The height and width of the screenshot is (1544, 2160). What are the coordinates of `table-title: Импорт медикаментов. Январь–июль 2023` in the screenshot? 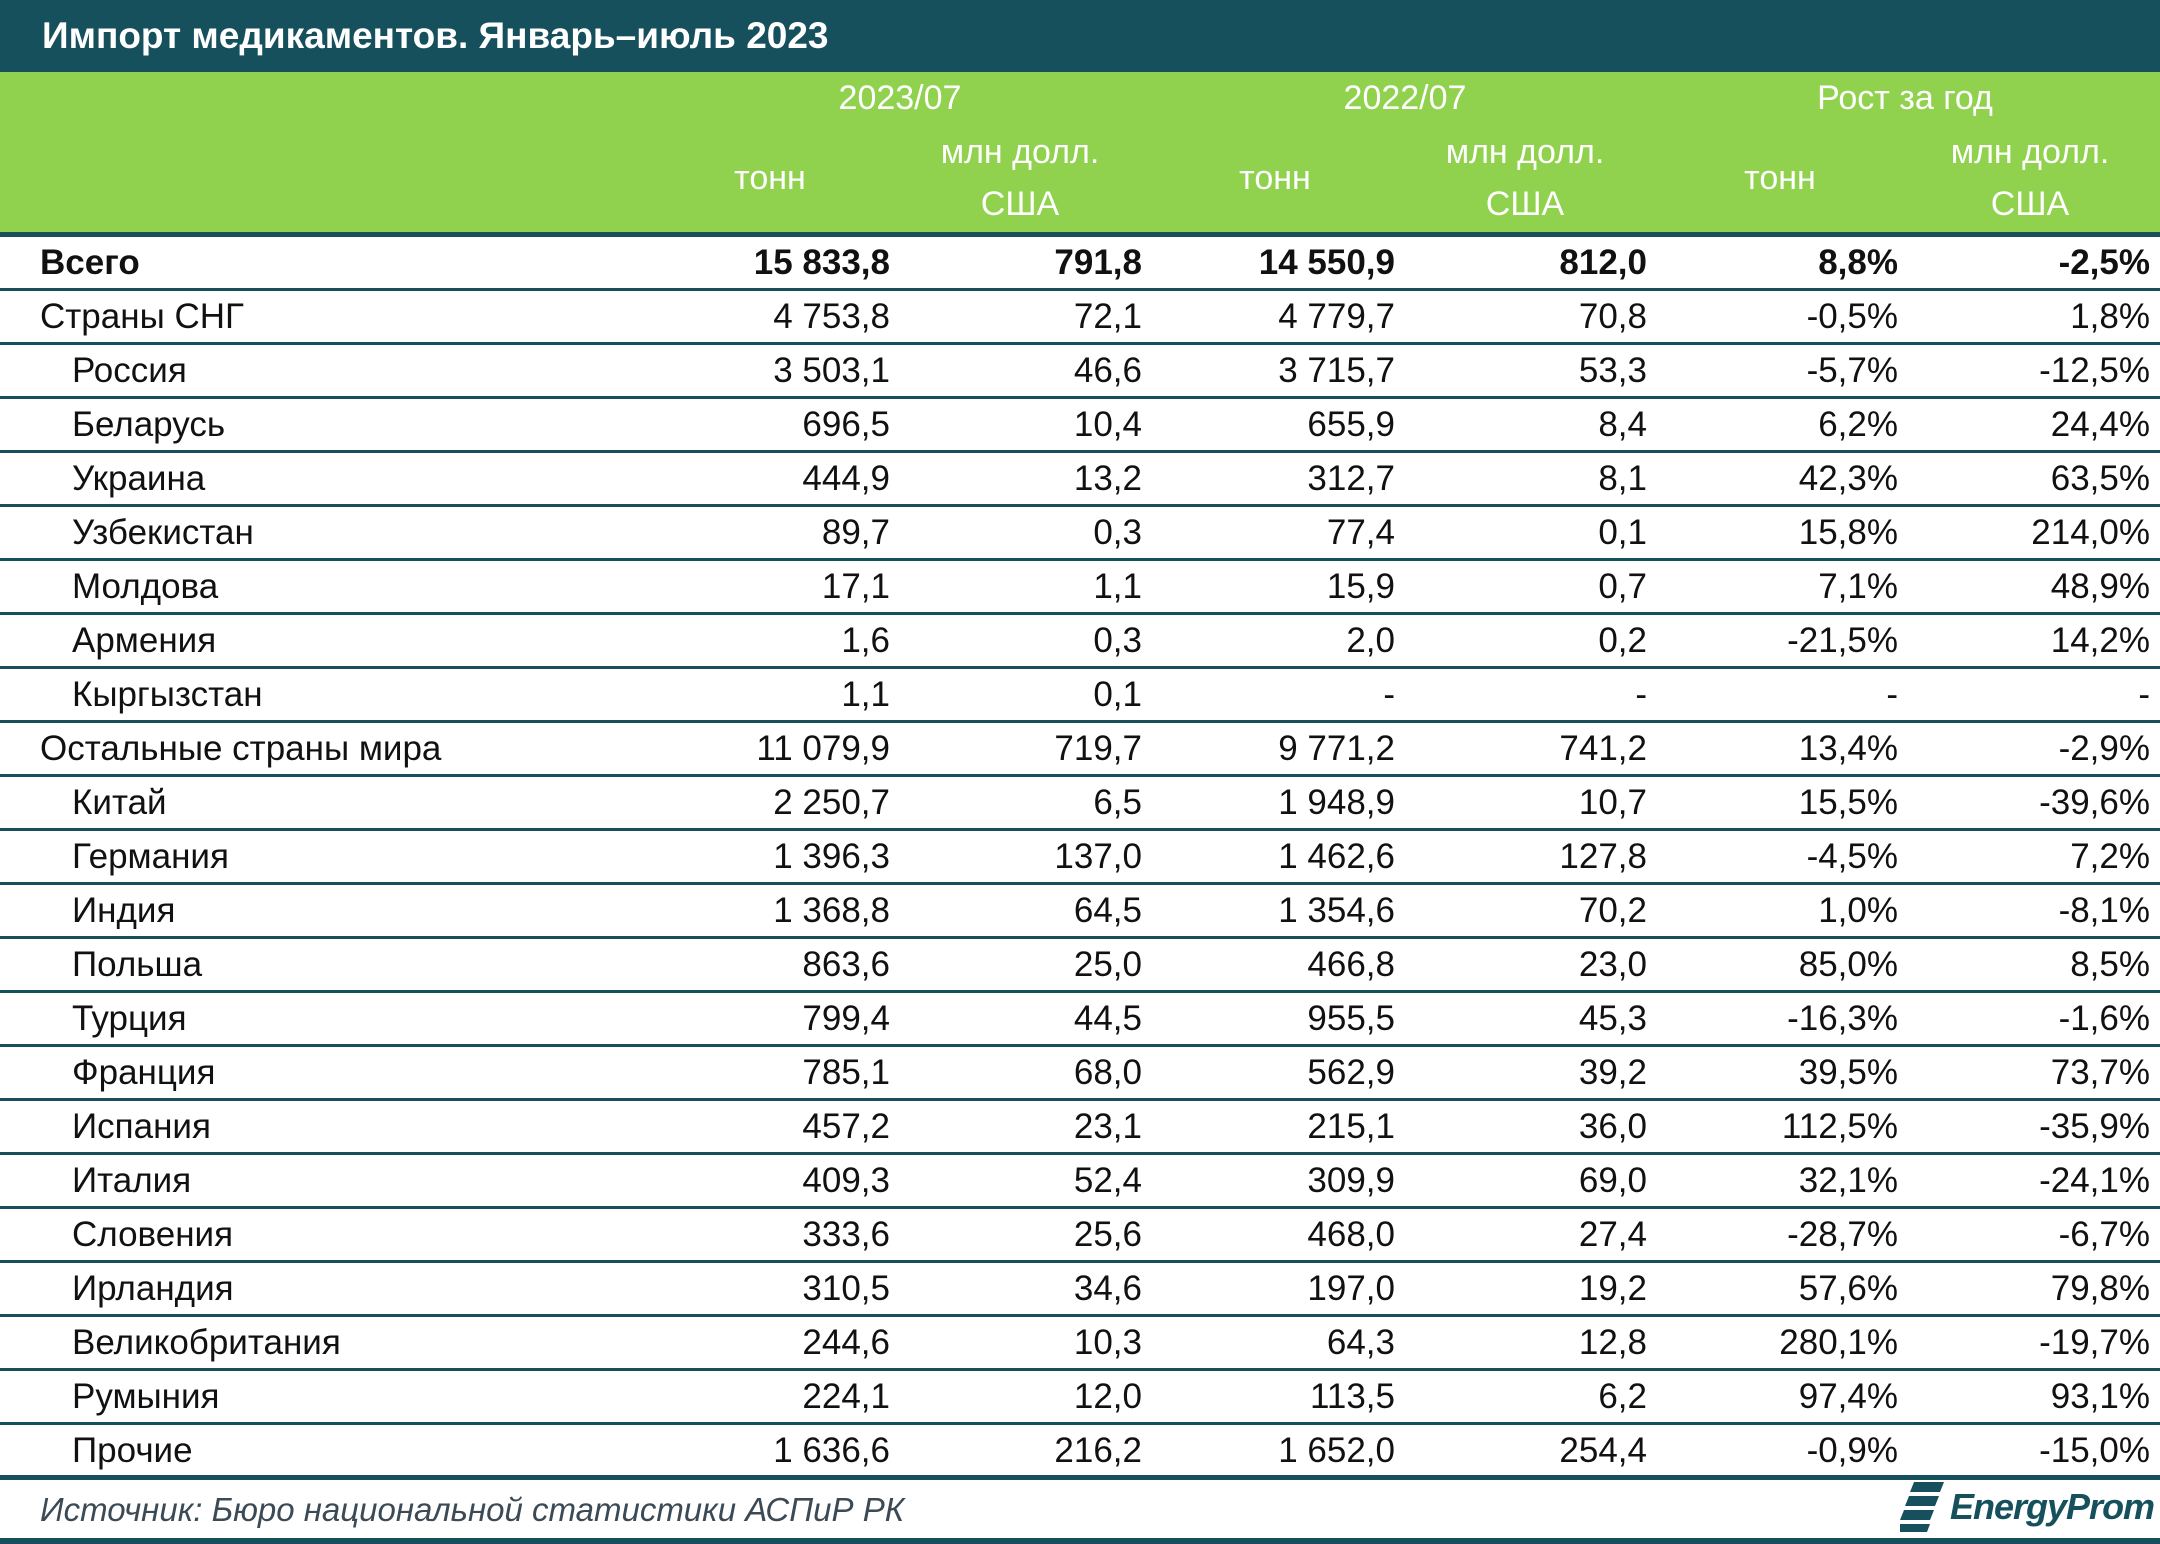 It's located at (435, 35).